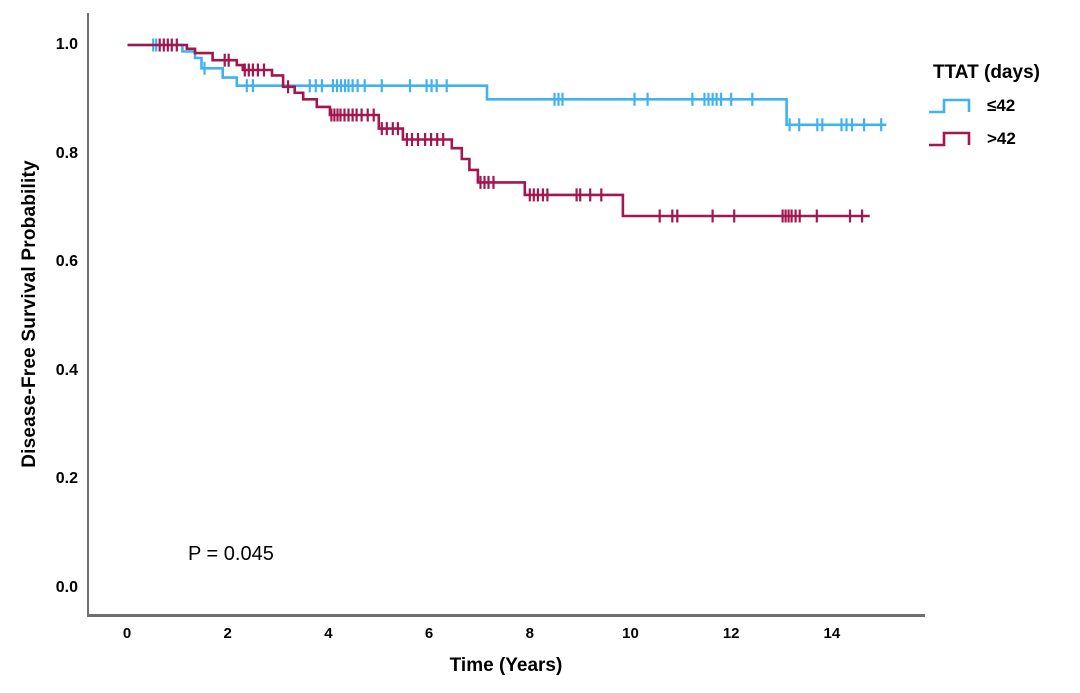  Describe the element at coordinates (506, 615) in the screenshot. I see `x-axis-line` at that location.